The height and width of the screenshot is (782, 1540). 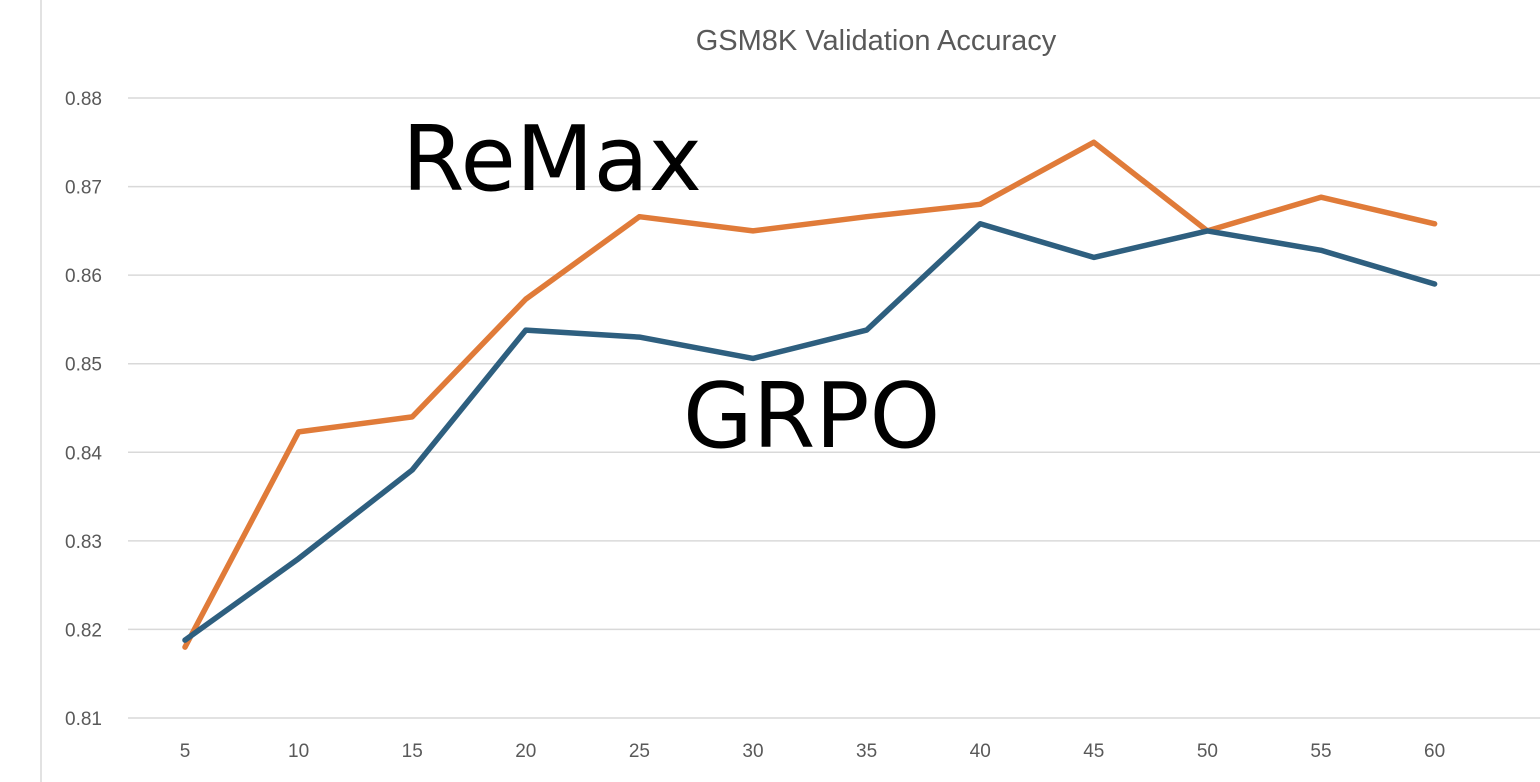 What do you see at coordinates (83, 365) in the screenshot?
I see `y-tick-label: 0.85` at bounding box center [83, 365].